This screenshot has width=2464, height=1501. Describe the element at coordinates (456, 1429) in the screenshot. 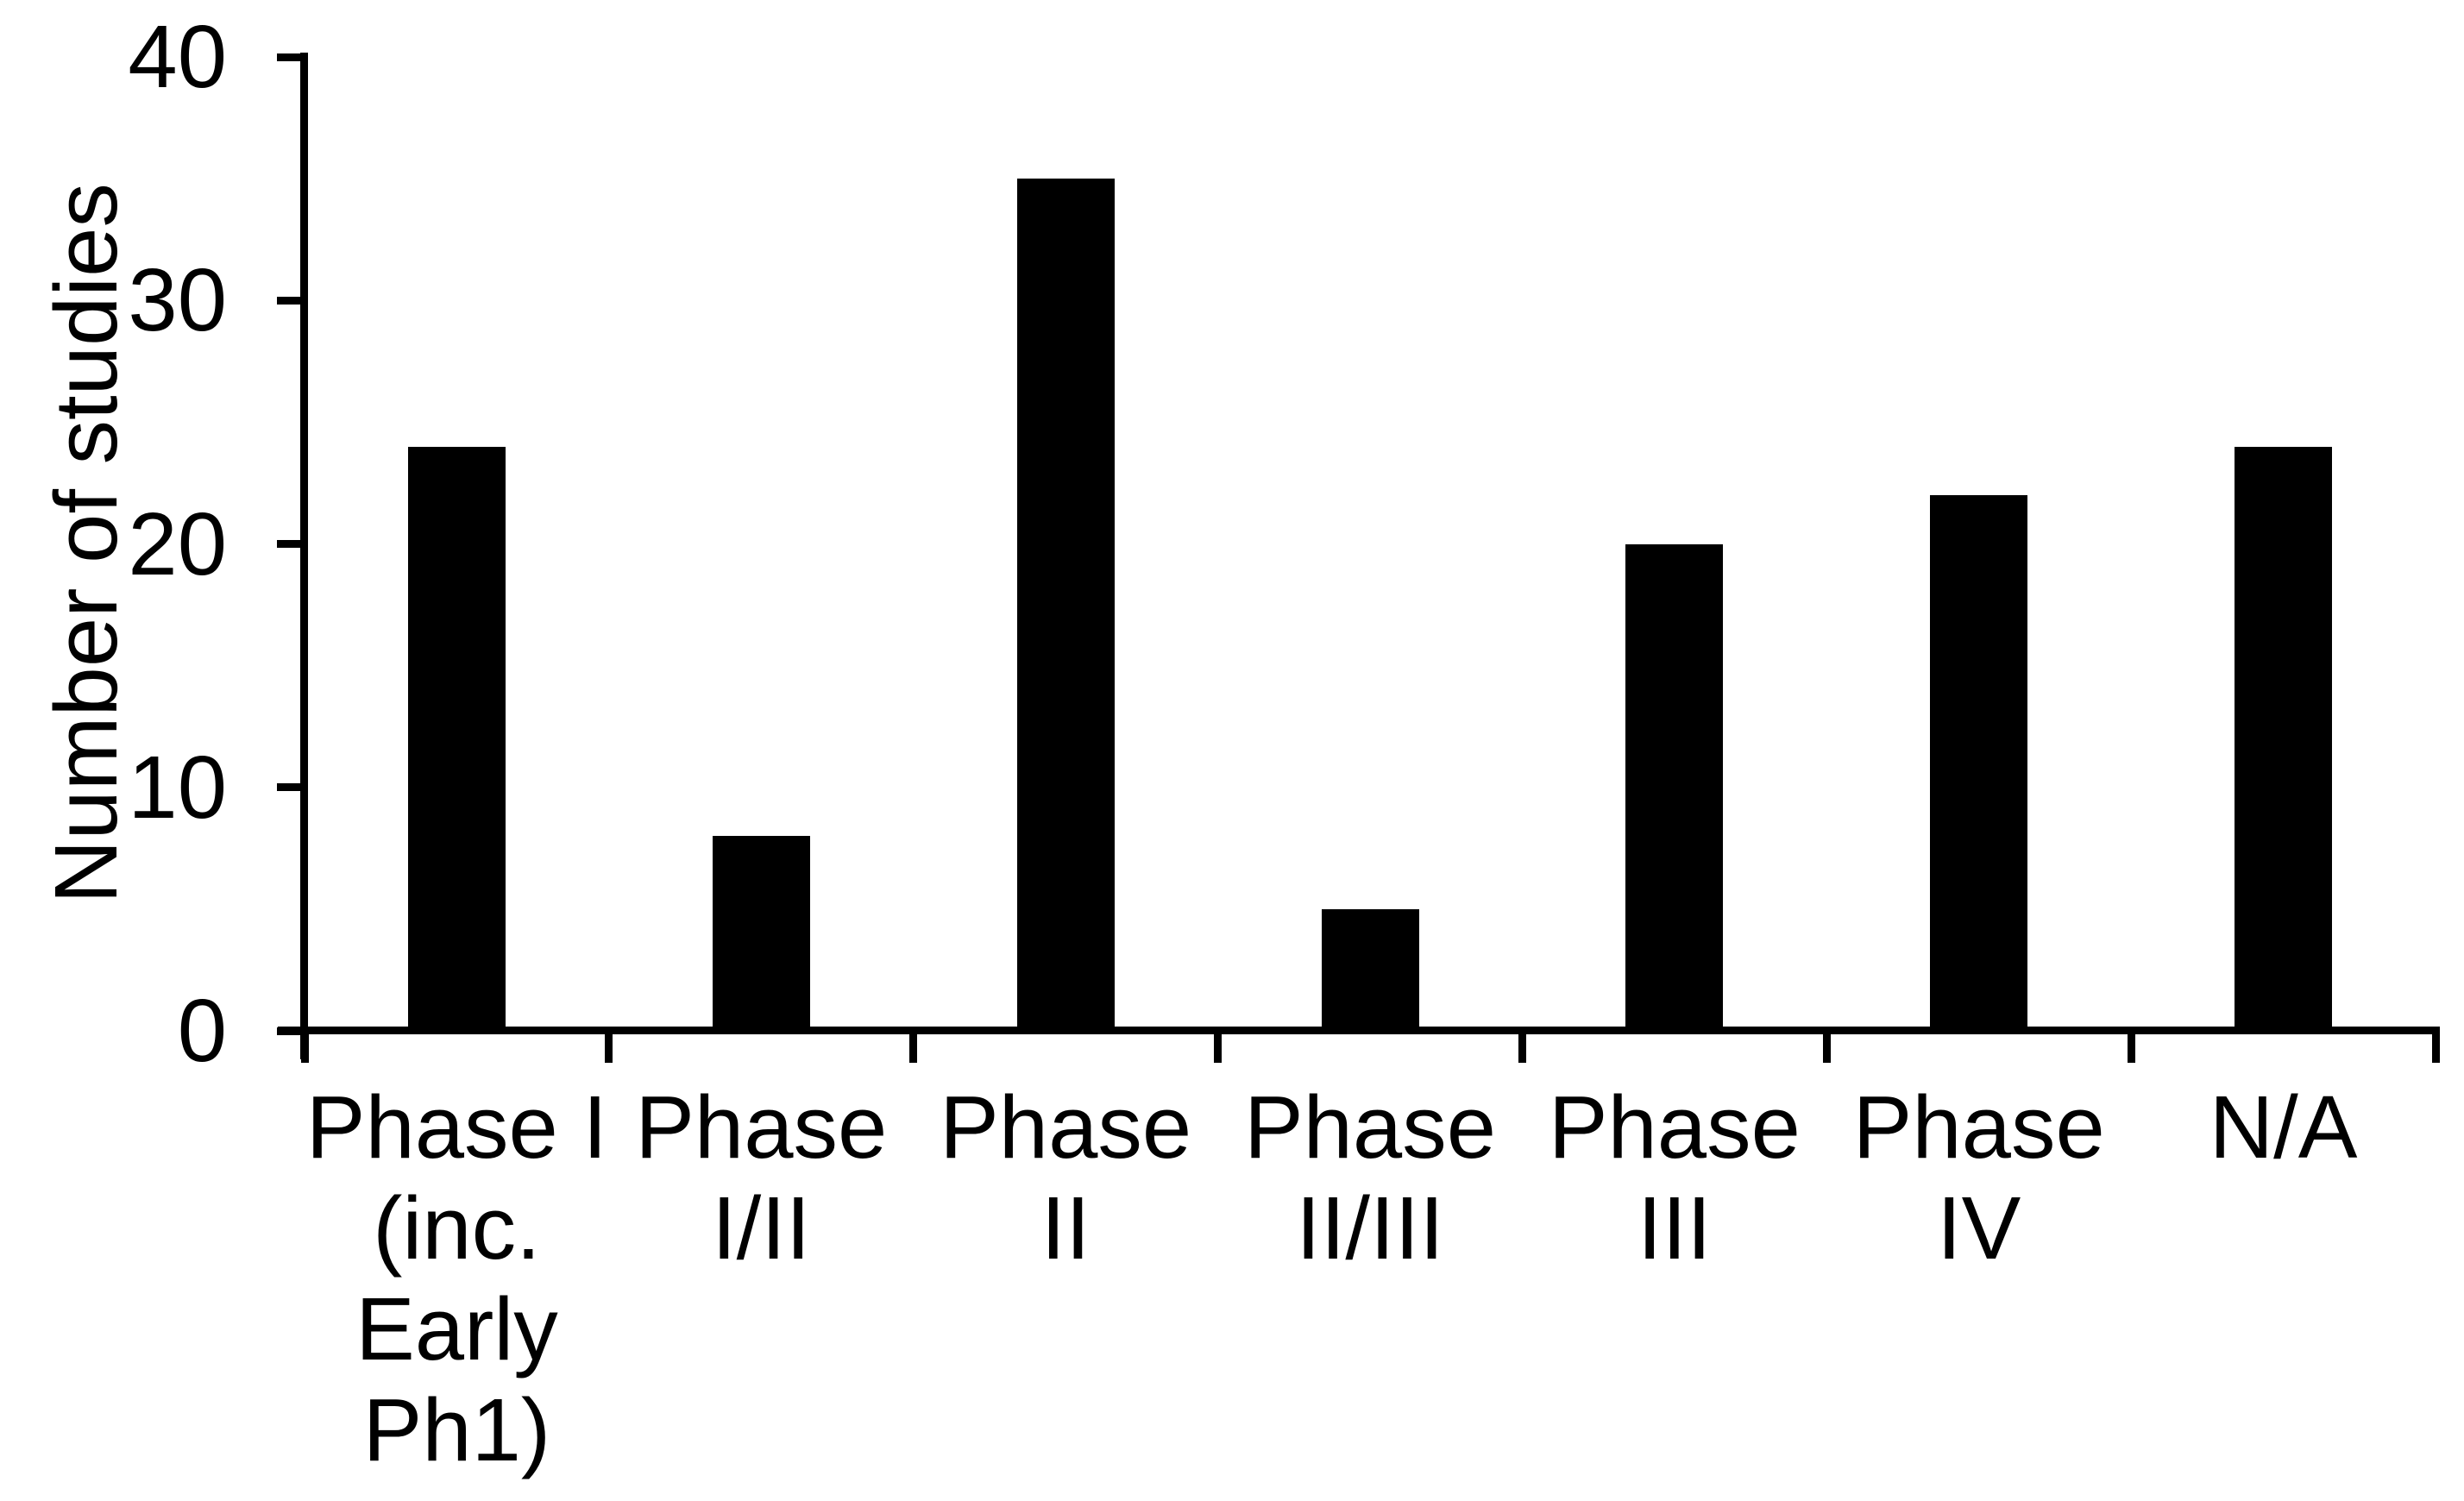

I see `x-category-label-line: Ph1)` at that location.